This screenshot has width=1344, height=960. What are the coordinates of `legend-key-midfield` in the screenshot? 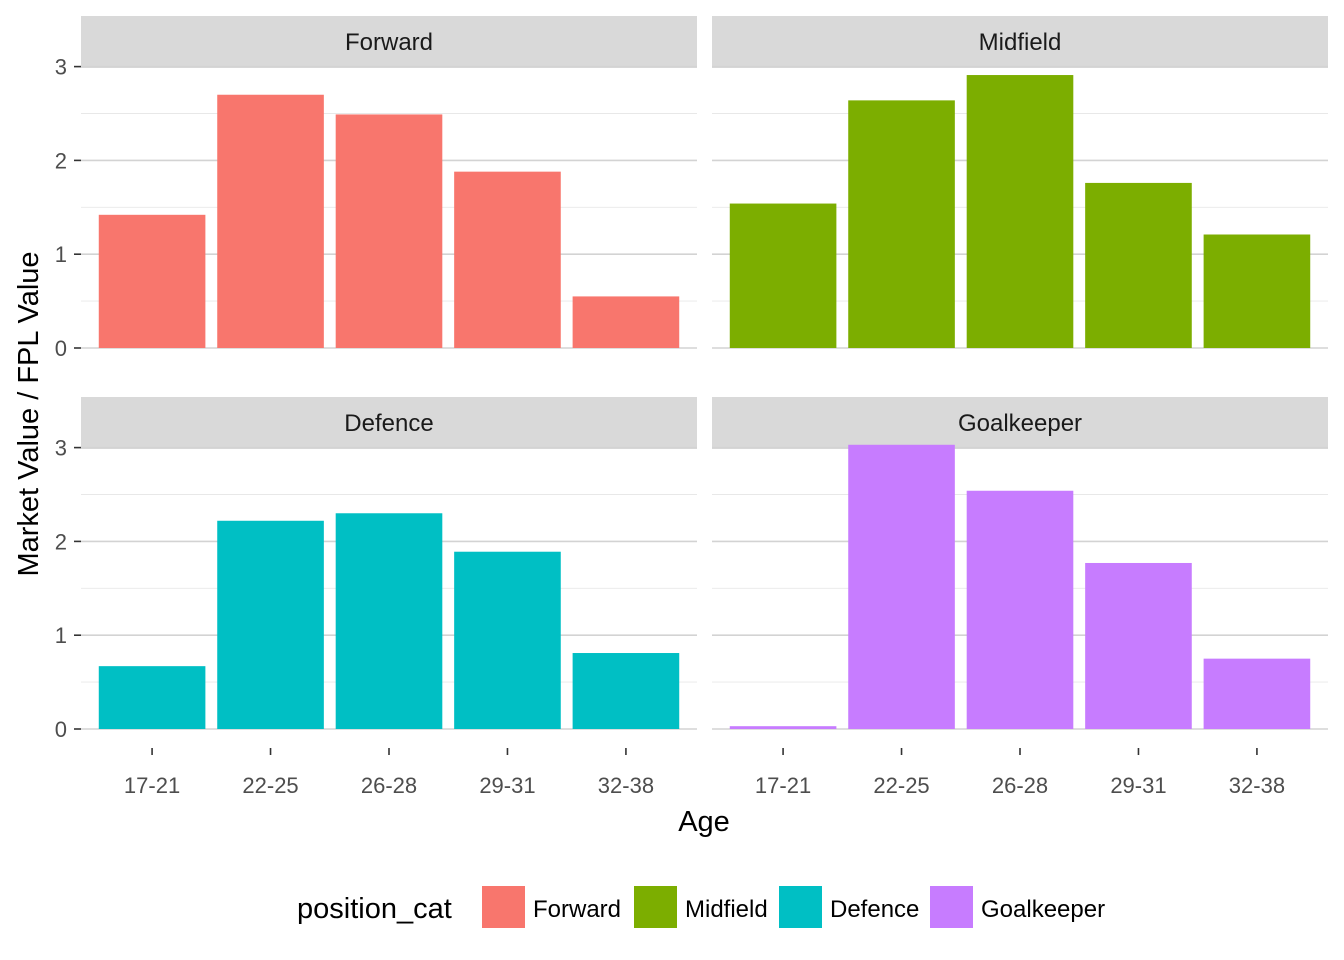 It's located at (655, 907).